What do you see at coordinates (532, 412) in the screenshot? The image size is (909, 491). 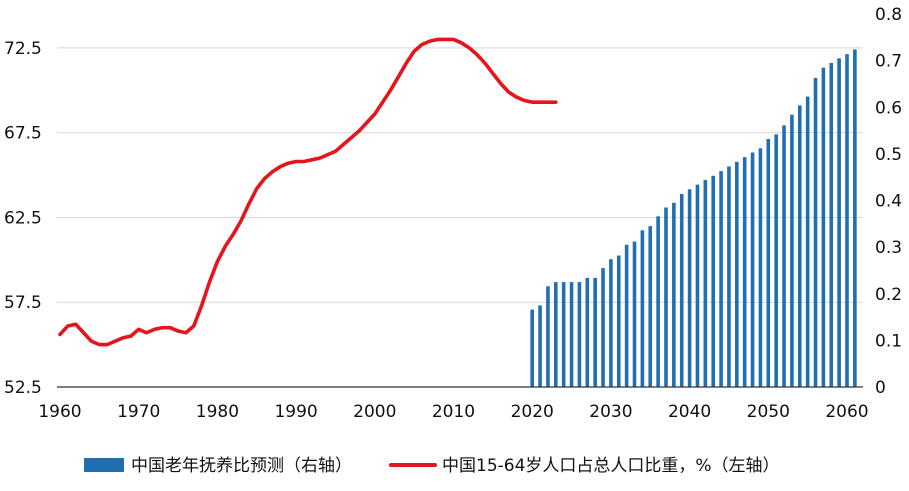 I see `x-tick-label: 2020` at bounding box center [532, 412].